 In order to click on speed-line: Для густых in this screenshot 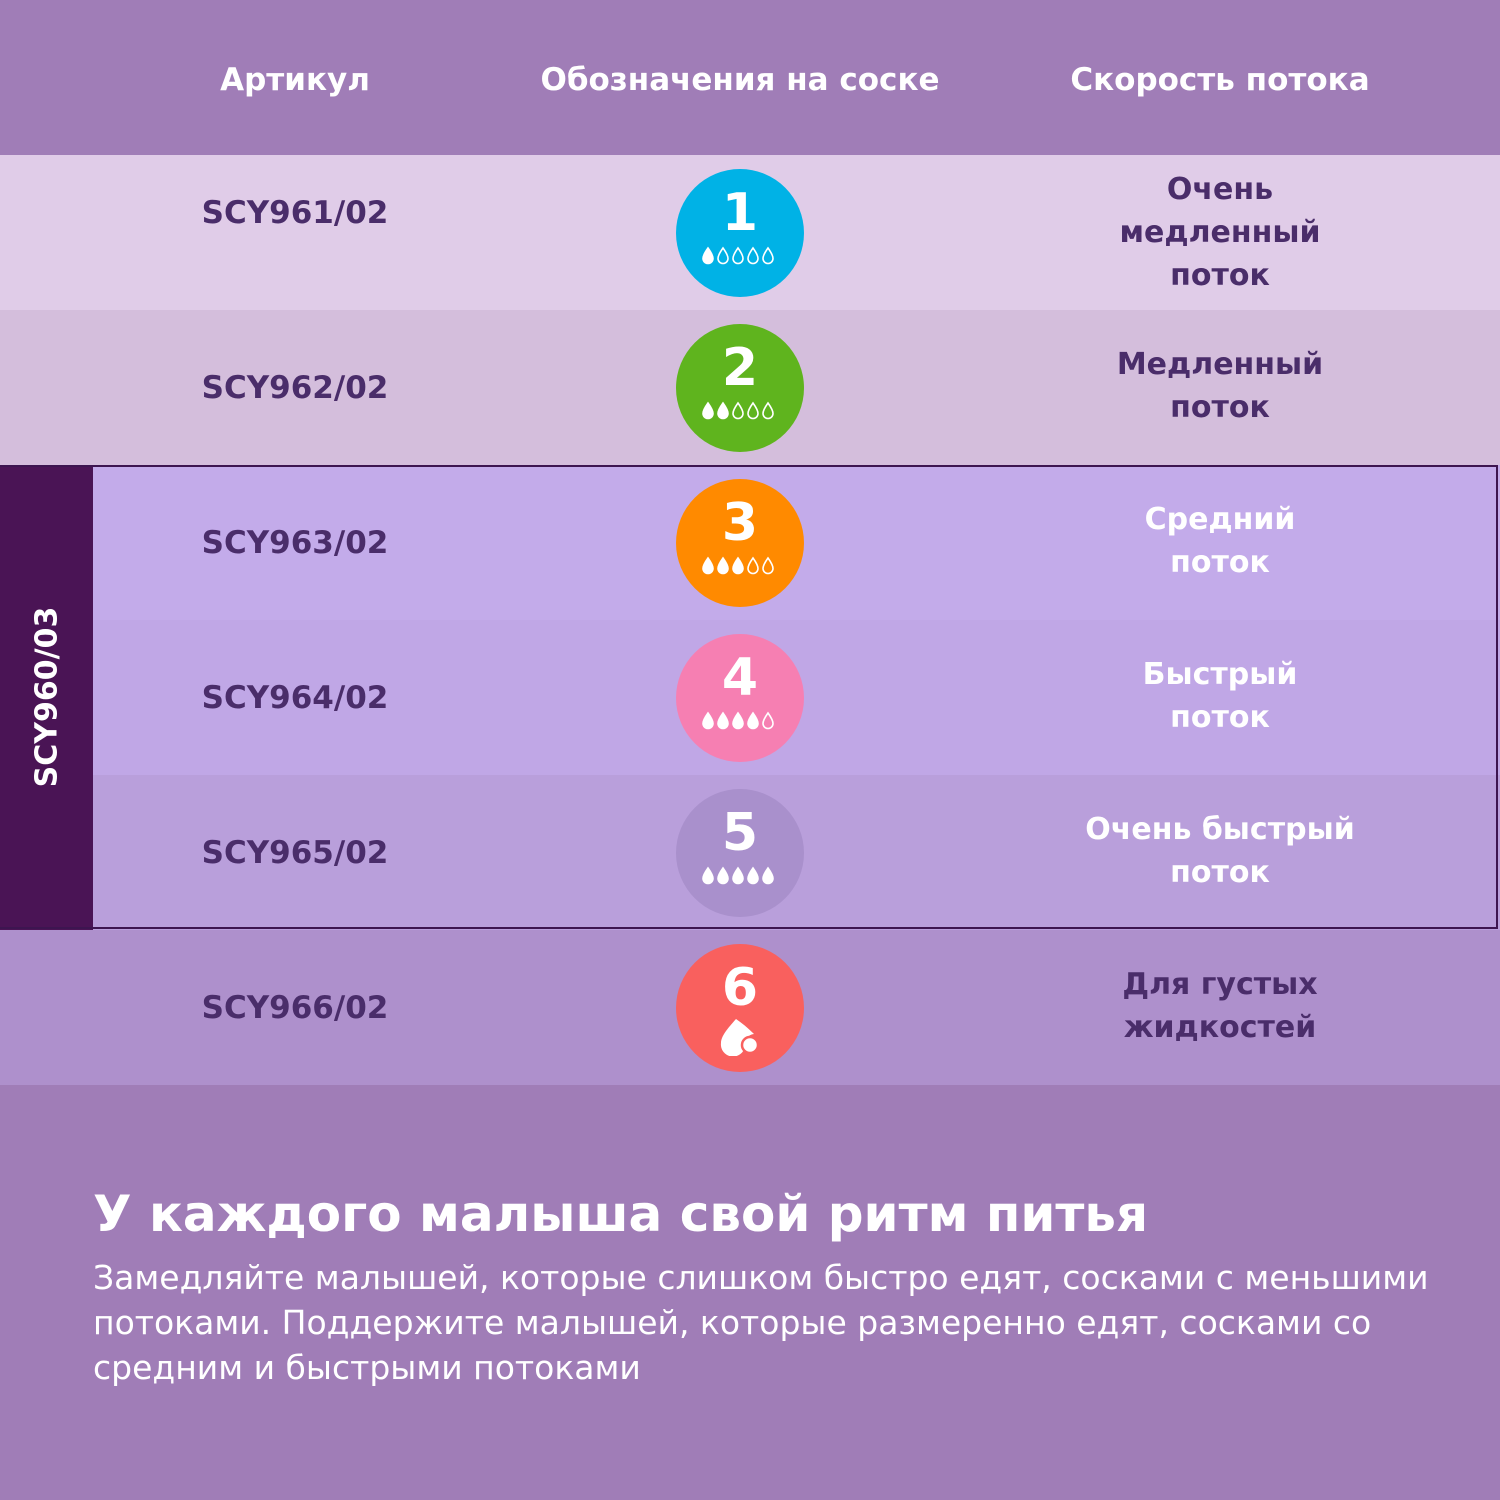, I will do `click(1220, 984)`.